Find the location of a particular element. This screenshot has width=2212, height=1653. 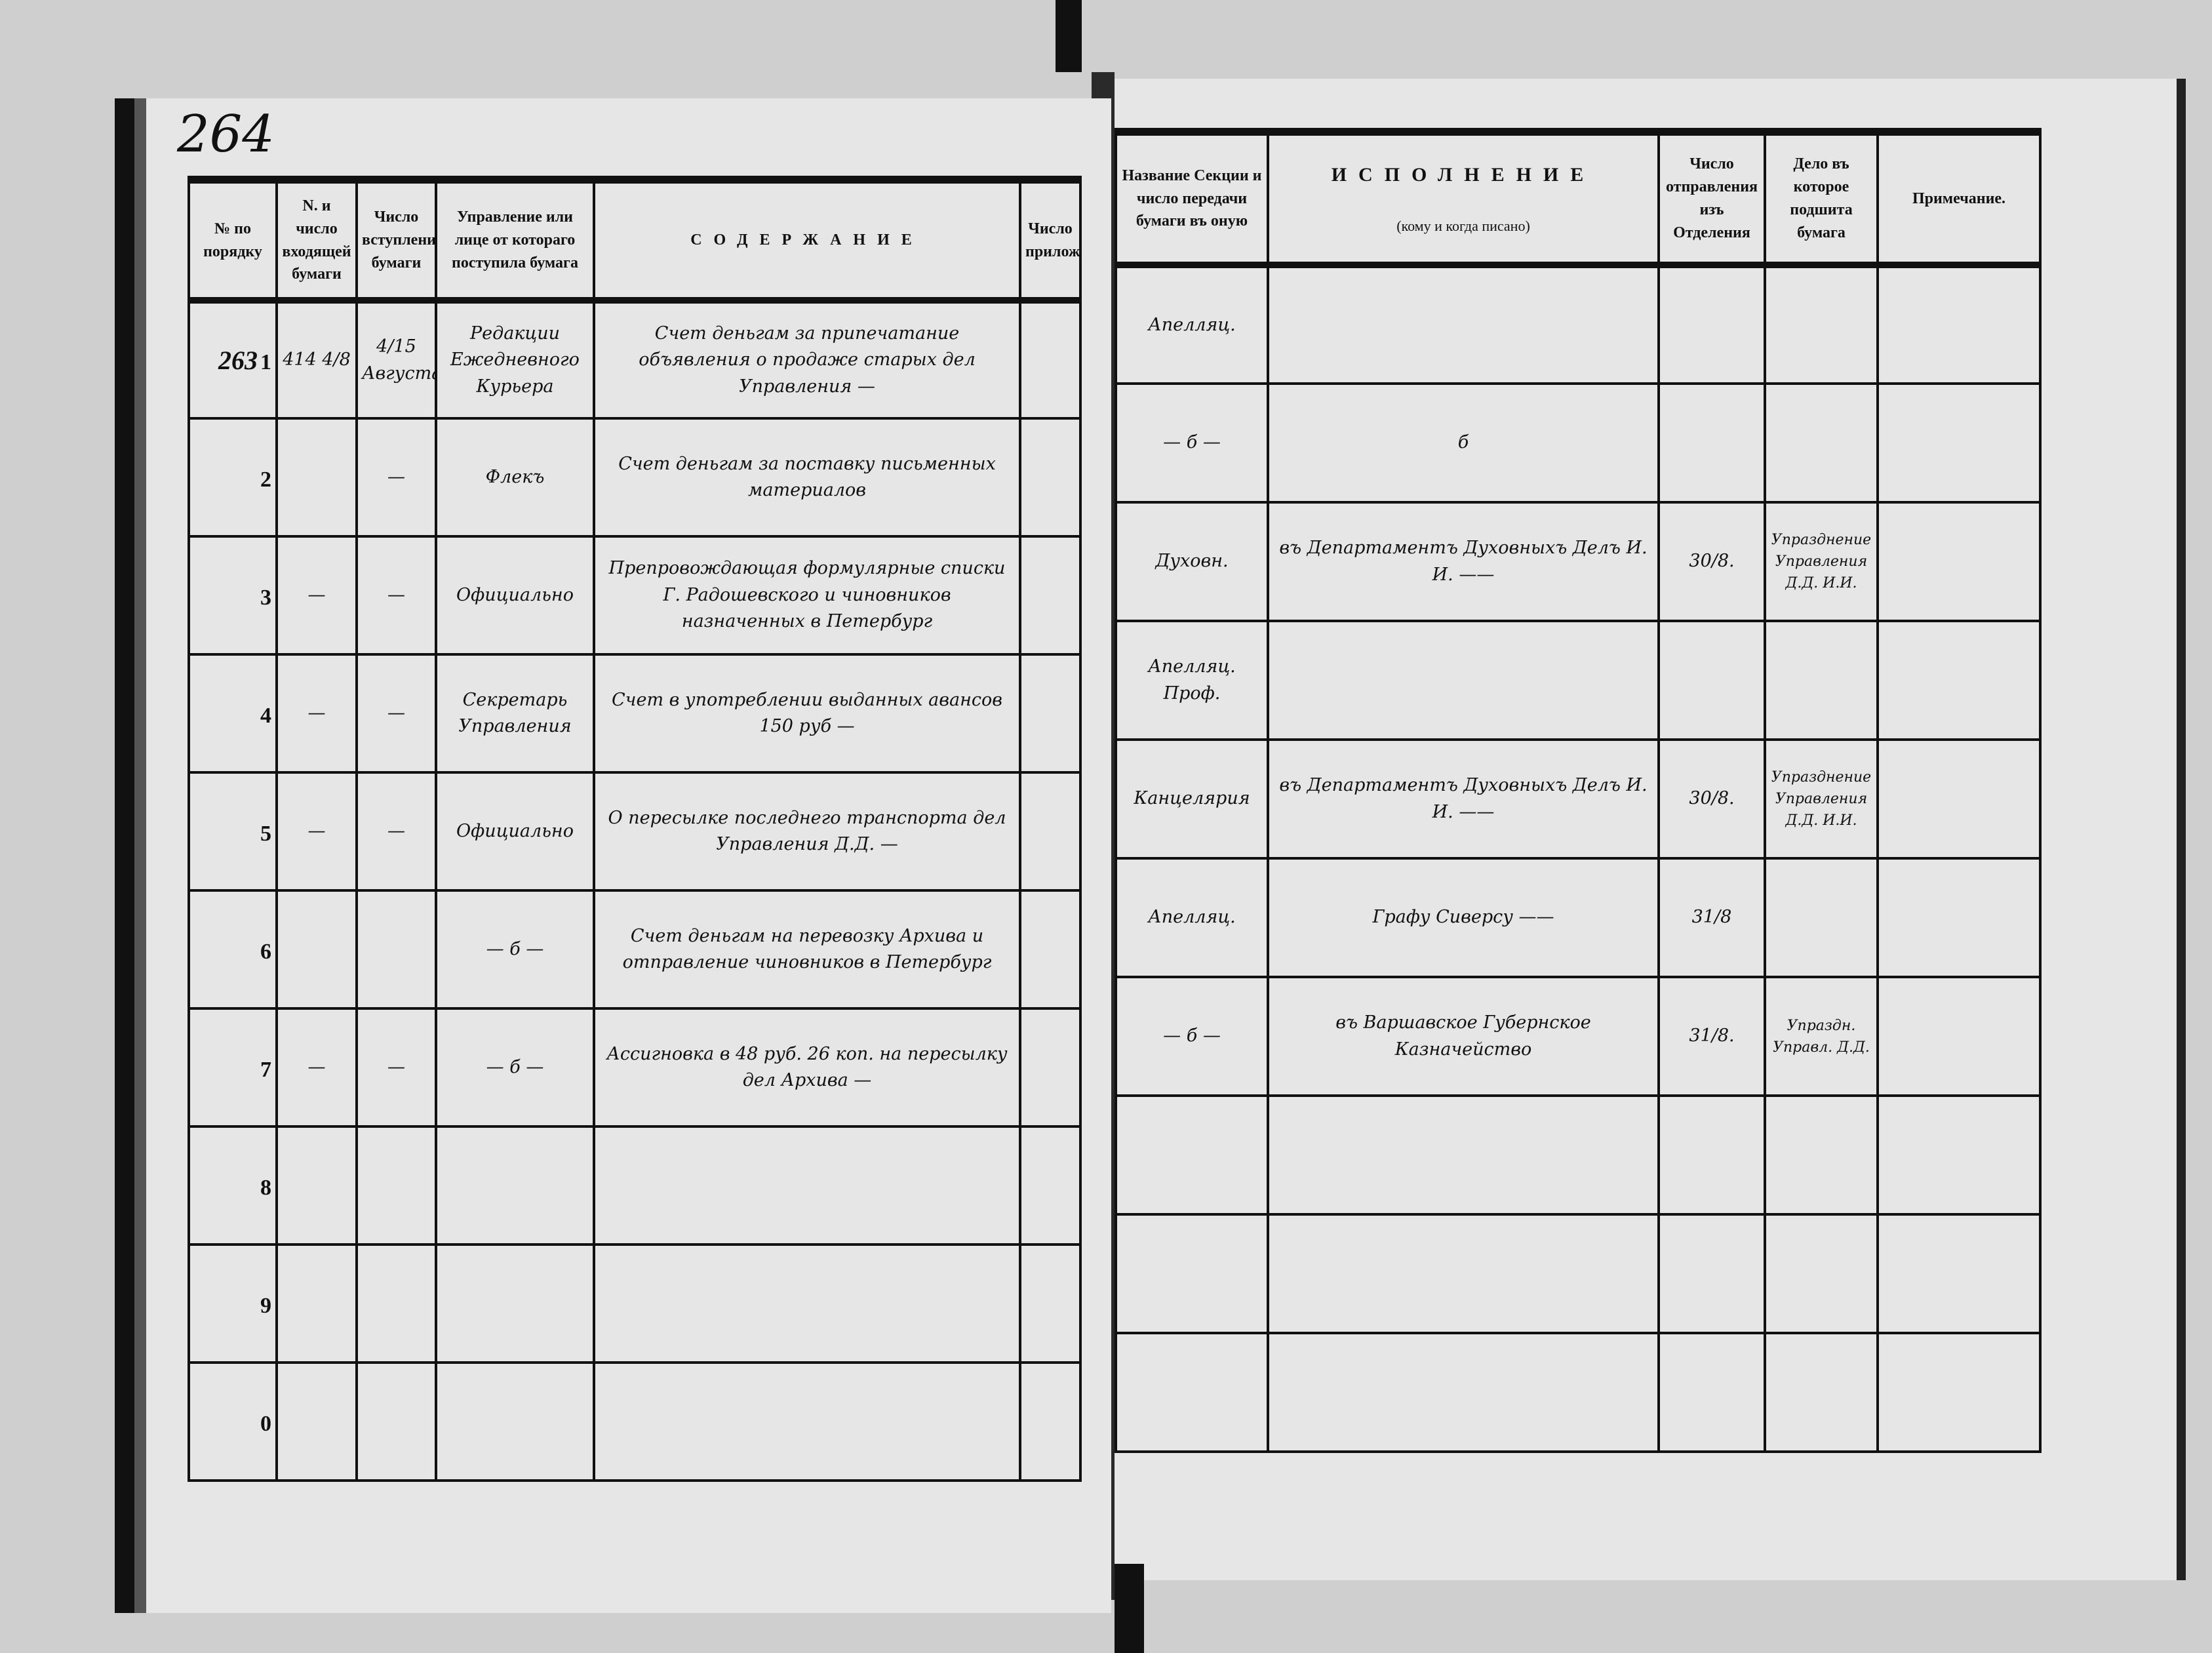

execution-cell: въ Департаментъ Духовныхъ Делъ И. И. —— is located at coordinates (1463, 799).